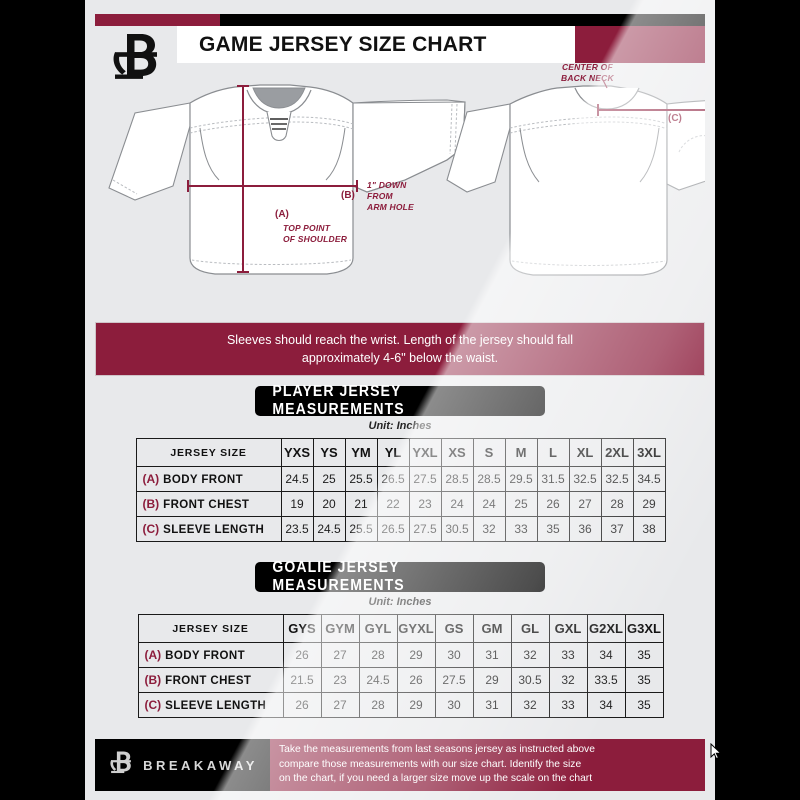  I want to click on column-header-size-g2xl: G2XL, so click(606, 628).